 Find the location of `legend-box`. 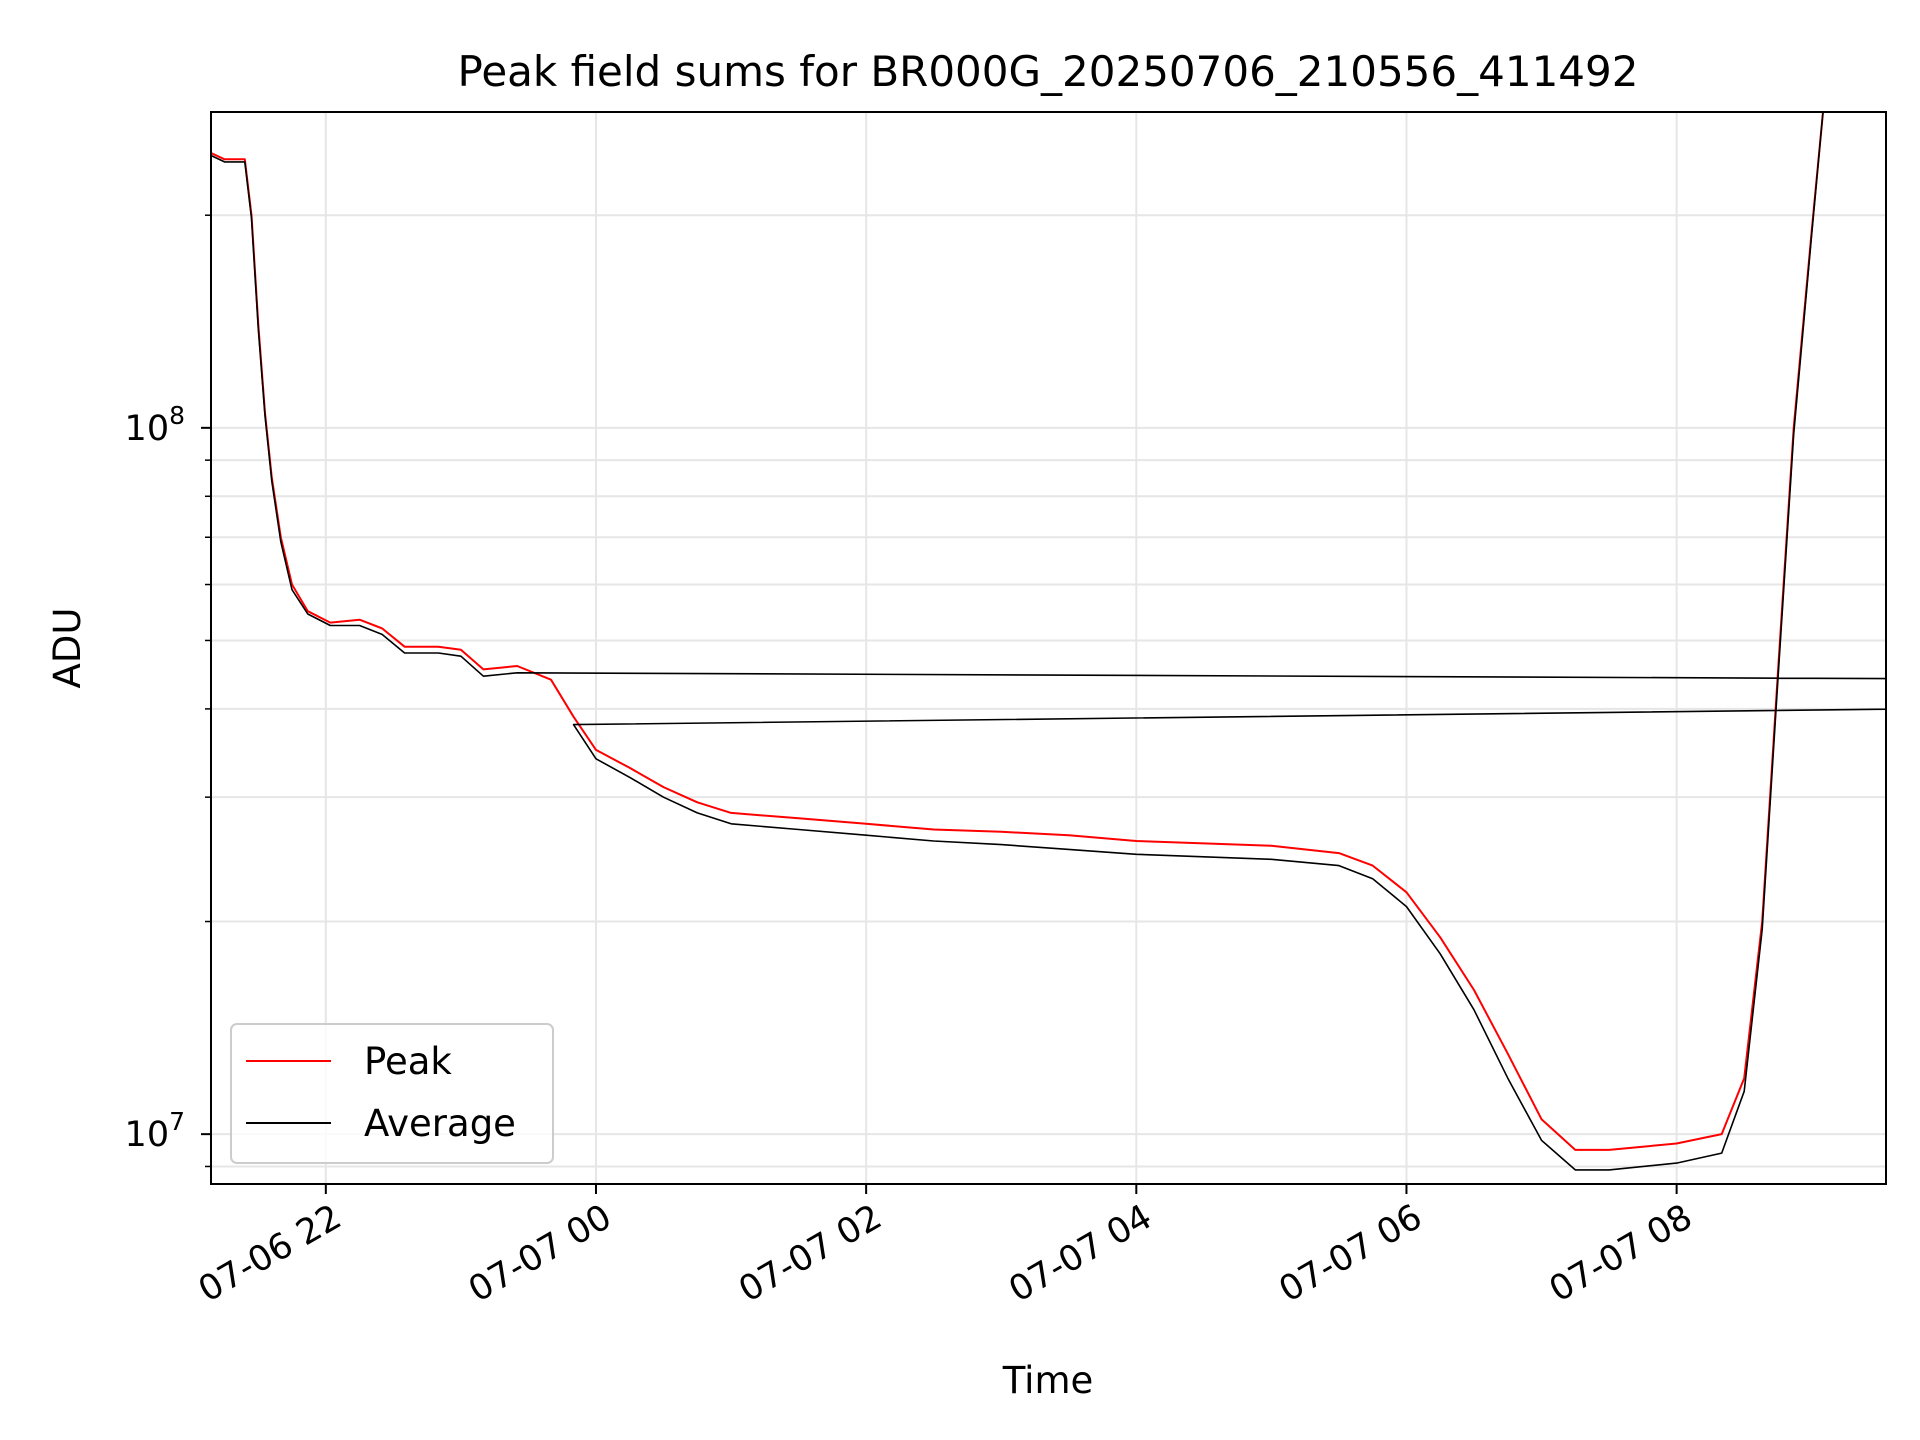

legend-box is located at coordinates (392, 1093).